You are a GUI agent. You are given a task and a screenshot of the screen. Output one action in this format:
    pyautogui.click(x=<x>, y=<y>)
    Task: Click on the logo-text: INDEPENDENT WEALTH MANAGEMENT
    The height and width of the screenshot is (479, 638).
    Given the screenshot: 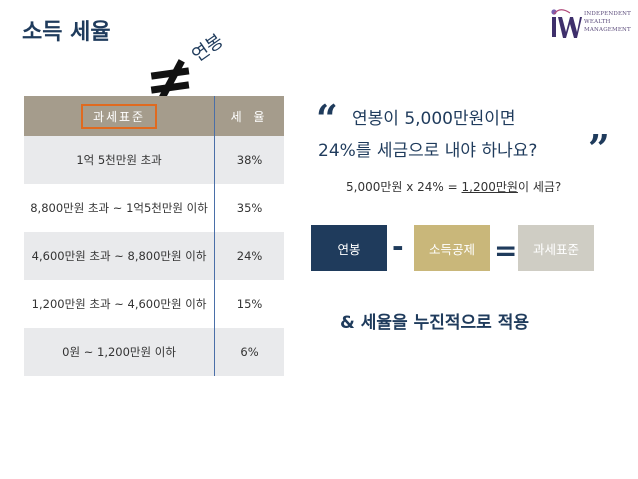 What is the action you would take?
    pyautogui.click(x=607, y=22)
    